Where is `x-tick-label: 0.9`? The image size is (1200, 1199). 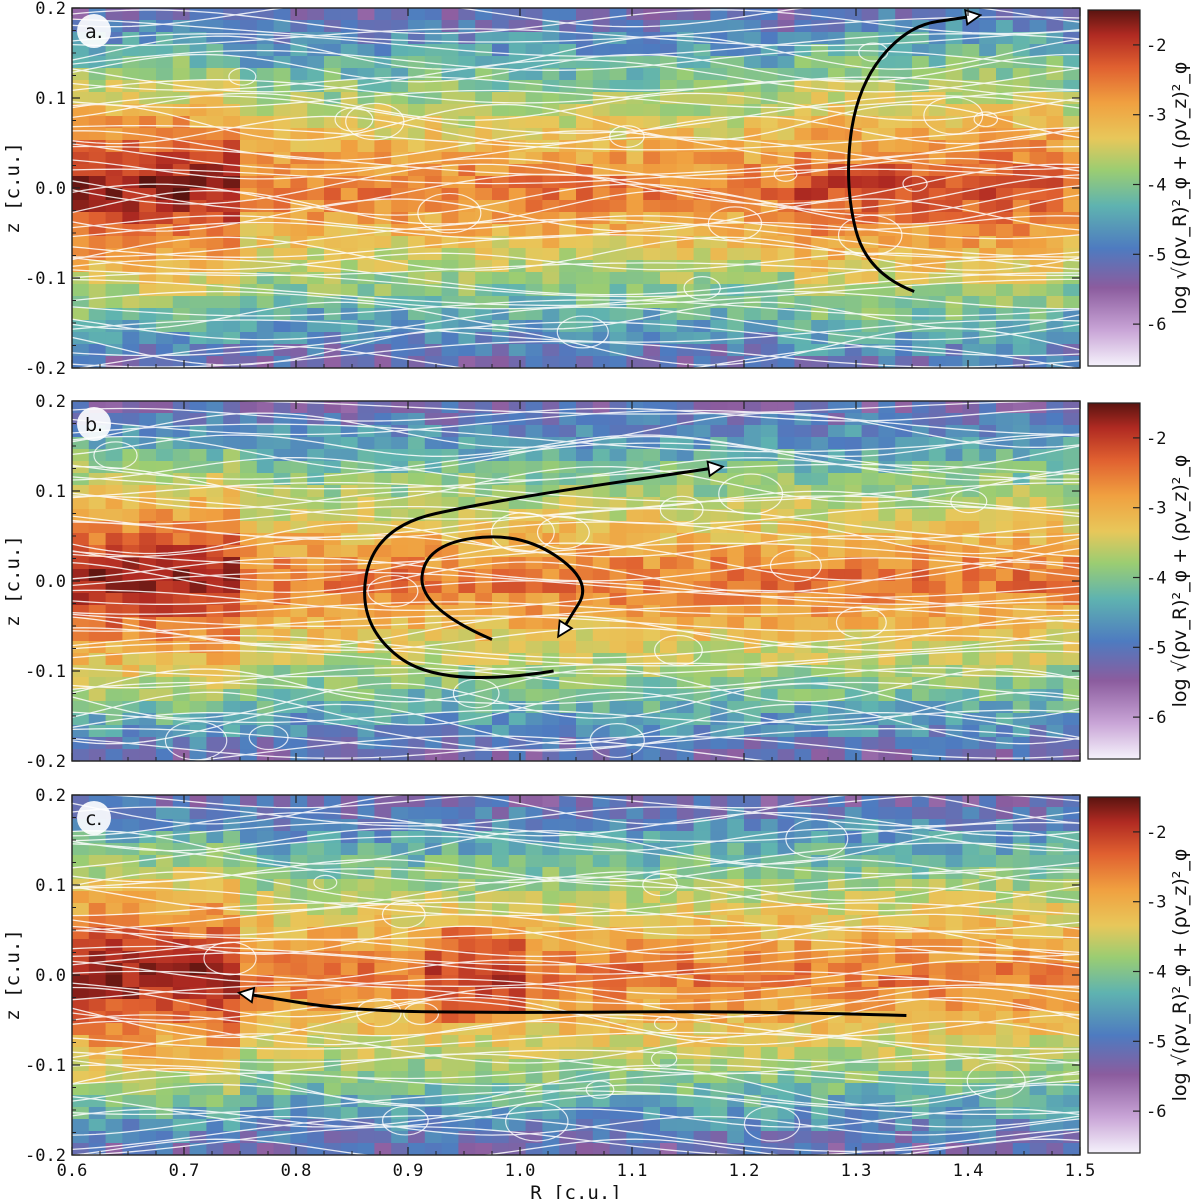 x-tick-label: 0.9 is located at coordinates (408, 1171).